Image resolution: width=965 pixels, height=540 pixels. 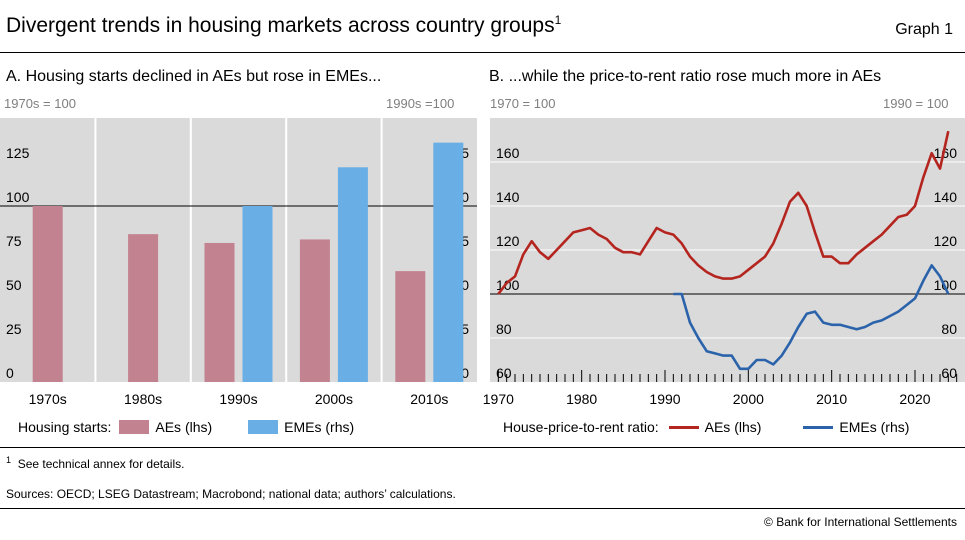 I want to click on y-tick-right: 140, so click(x=946, y=197).